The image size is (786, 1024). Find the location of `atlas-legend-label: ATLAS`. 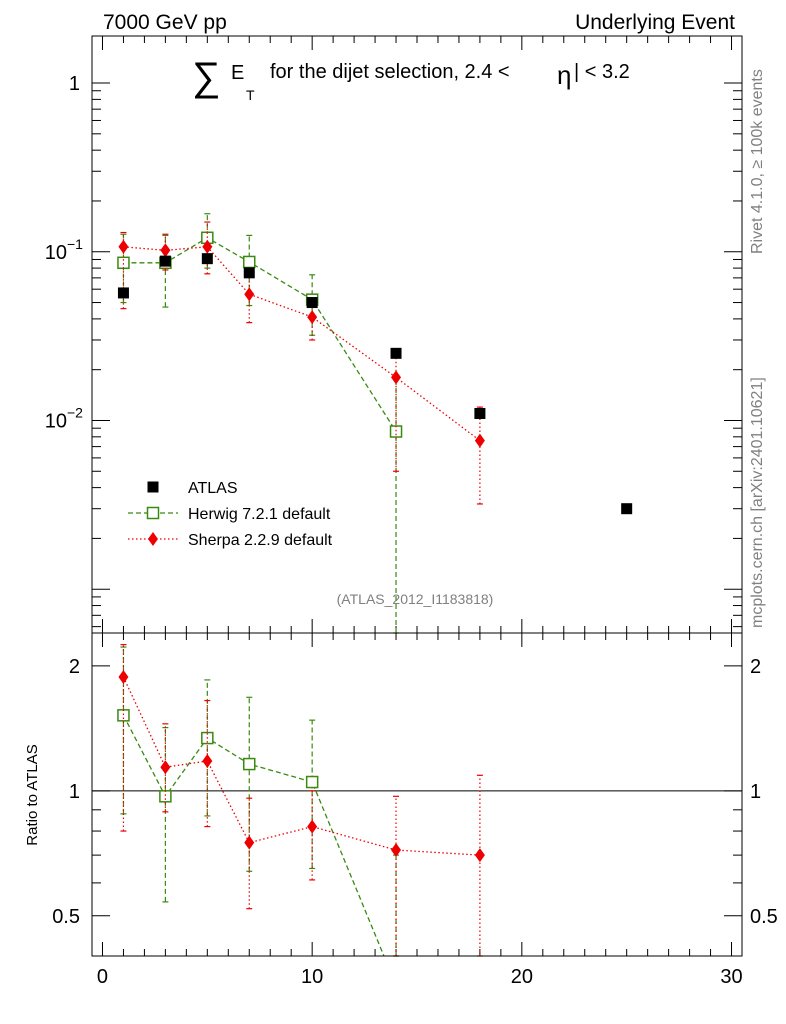

atlas-legend-label: ATLAS is located at coordinates (213, 488).